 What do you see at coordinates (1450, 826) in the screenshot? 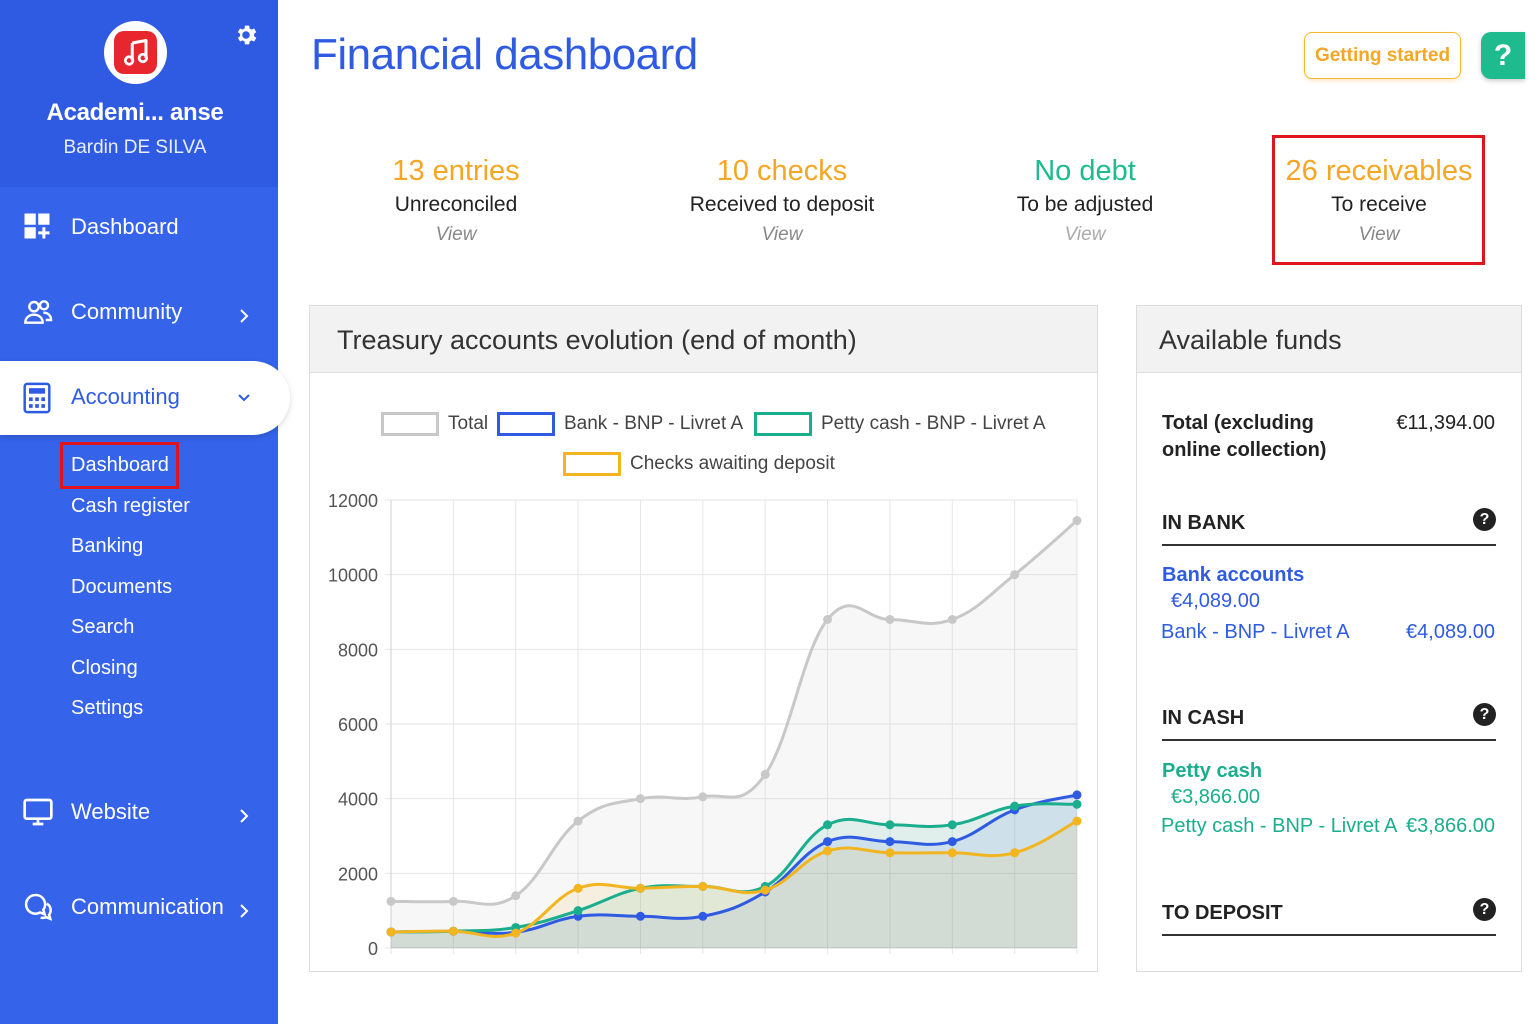
I see `cash-account-value: €3,866.00` at bounding box center [1450, 826].